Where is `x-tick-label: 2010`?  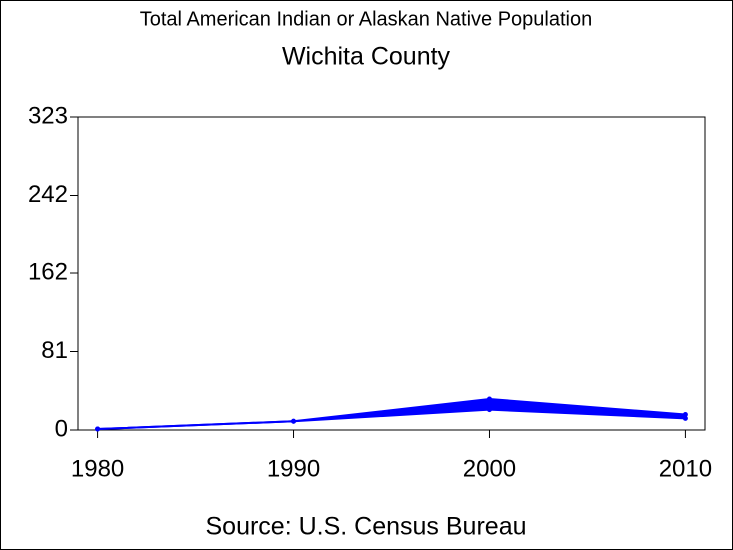
x-tick-label: 2010 is located at coordinates (685, 468).